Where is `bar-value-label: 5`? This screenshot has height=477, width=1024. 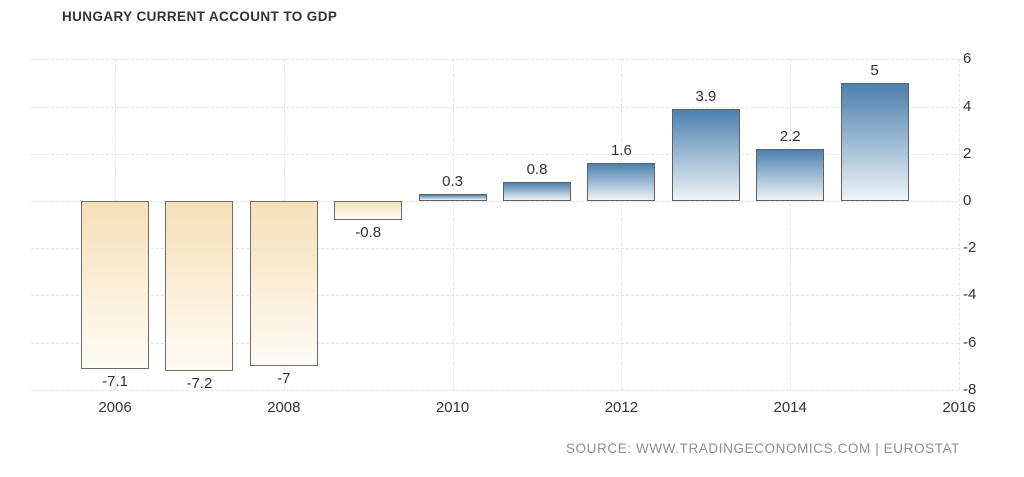
bar-value-label: 5 is located at coordinates (874, 70).